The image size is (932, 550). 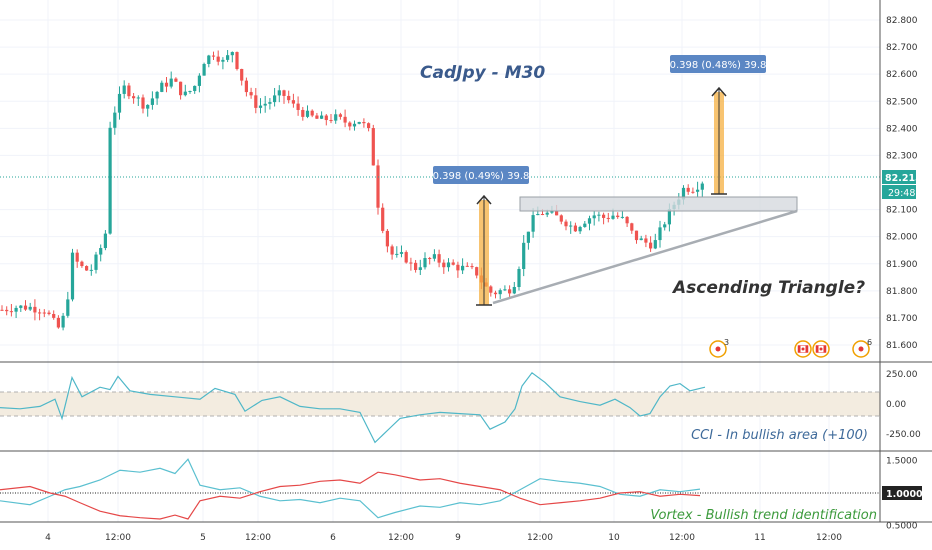 I want to click on vortex-plus-line, so click(x=350, y=488).